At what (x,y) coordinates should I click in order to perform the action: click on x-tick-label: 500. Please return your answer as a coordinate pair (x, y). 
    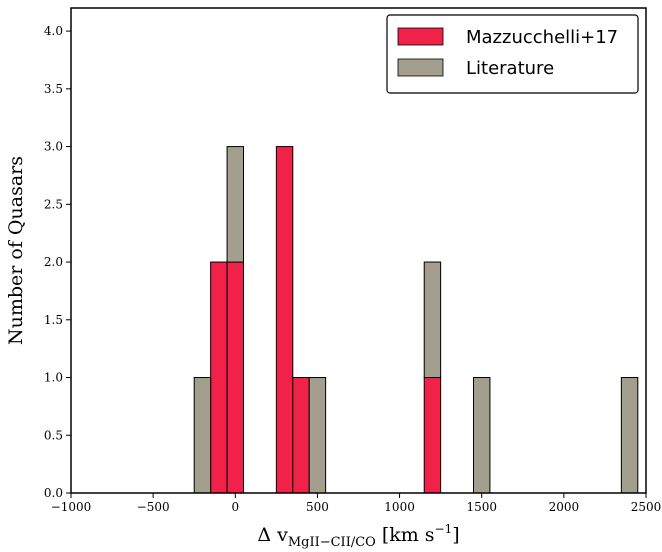
    Looking at the image, I should click on (317, 507).